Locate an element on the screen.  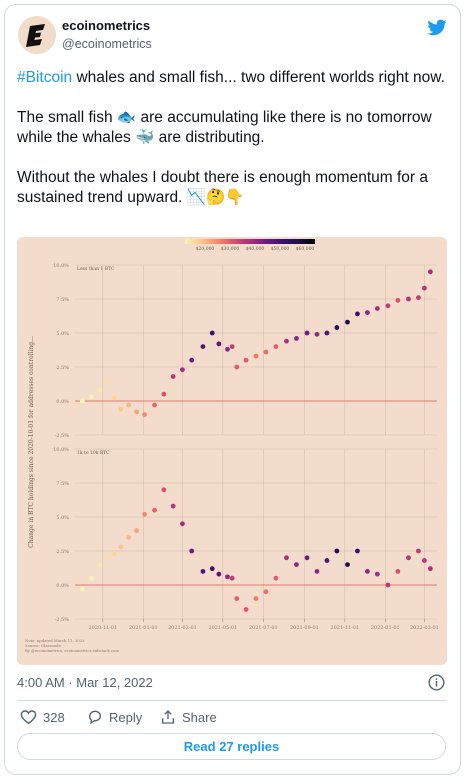
share-button: Share is located at coordinates (188, 717).